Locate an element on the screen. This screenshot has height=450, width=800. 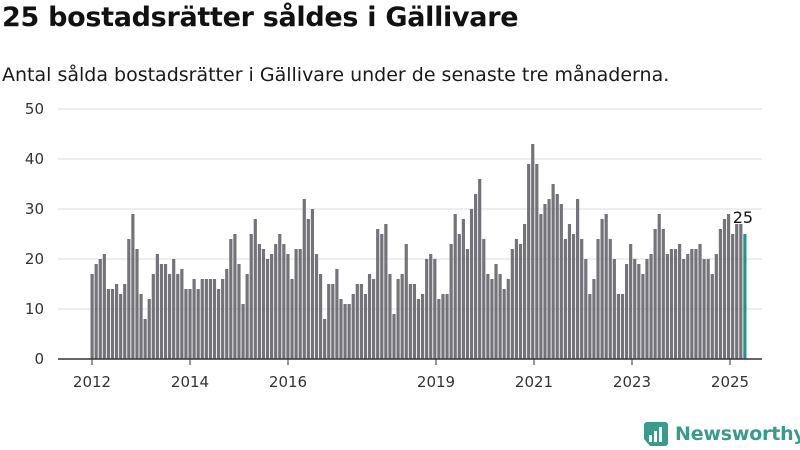
highlight-value-label: 25 is located at coordinates (743, 217).